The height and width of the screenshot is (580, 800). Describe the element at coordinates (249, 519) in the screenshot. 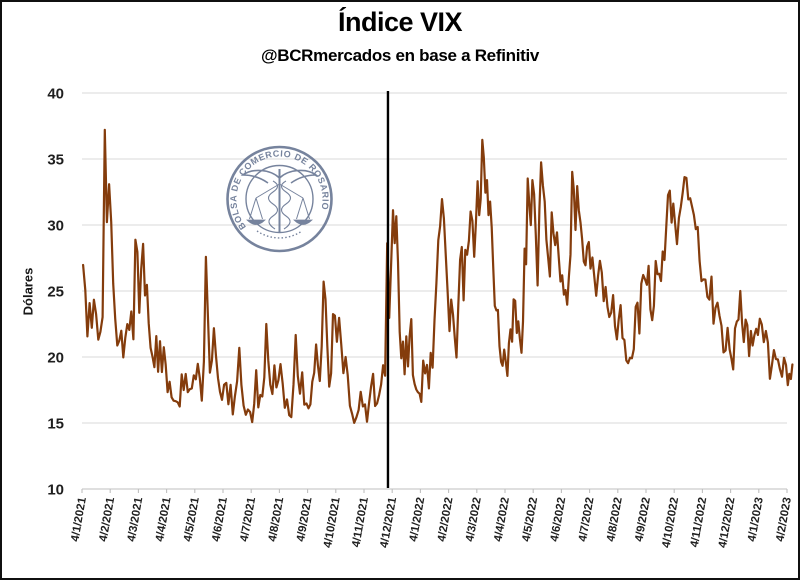

I see `x-tick-label: 4/7/2021` at that location.